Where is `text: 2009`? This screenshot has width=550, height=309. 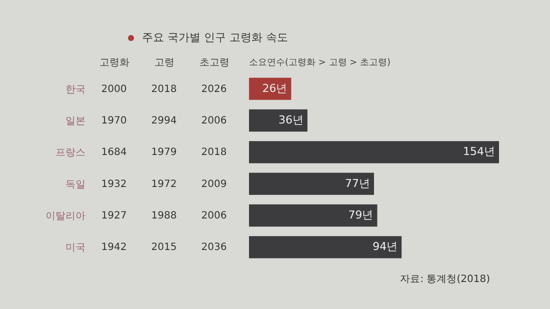
text: 2009 is located at coordinates (214, 184).